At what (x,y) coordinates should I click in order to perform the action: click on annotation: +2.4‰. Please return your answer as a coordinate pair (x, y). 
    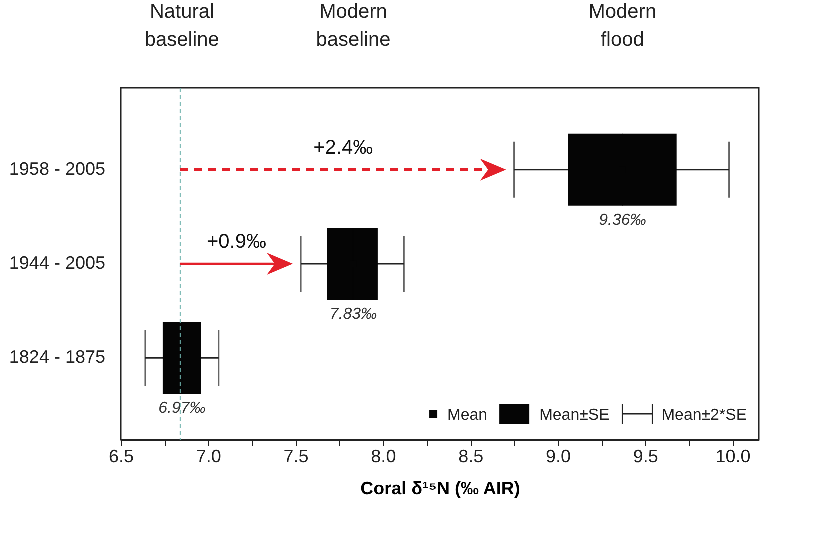
    Looking at the image, I should click on (344, 147).